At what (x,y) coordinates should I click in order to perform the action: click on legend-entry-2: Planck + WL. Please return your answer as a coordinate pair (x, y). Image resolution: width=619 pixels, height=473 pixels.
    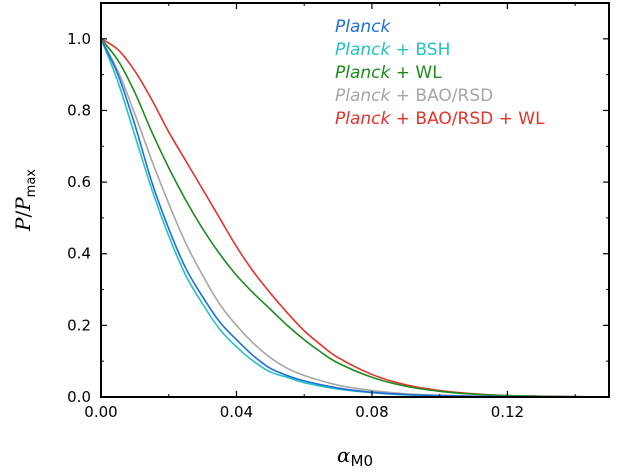
    Looking at the image, I should click on (388, 73).